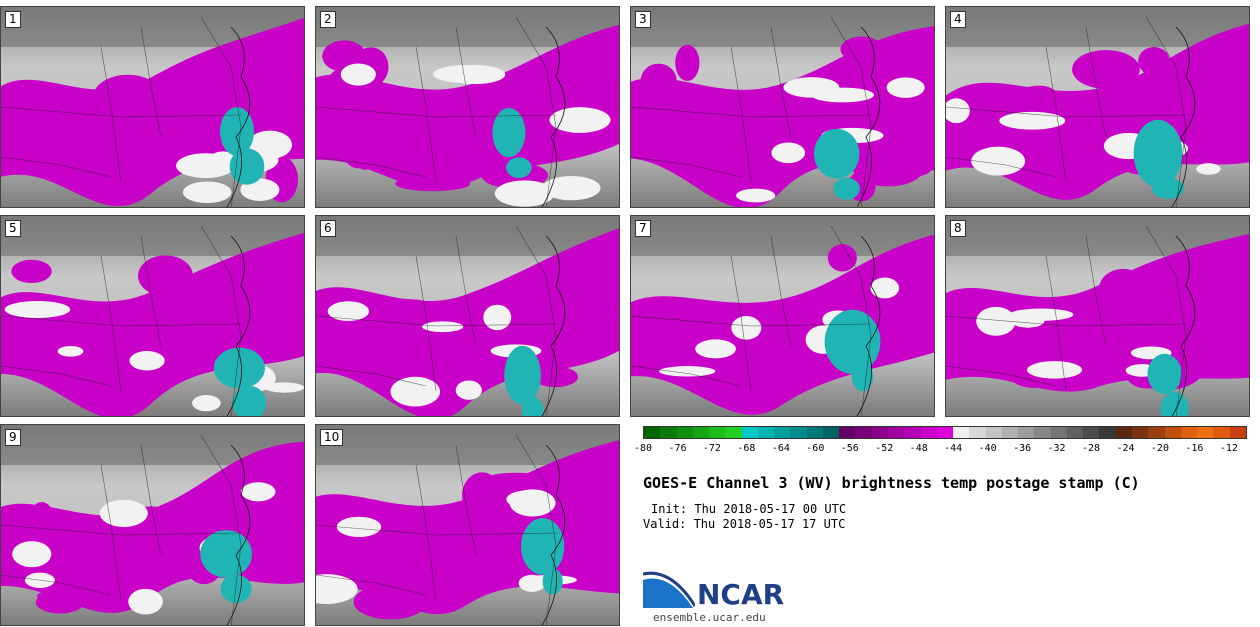 Image resolution: width=1260 pixels, height=627 pixels. I want to click on panel-number: 7, so click(643, 228).